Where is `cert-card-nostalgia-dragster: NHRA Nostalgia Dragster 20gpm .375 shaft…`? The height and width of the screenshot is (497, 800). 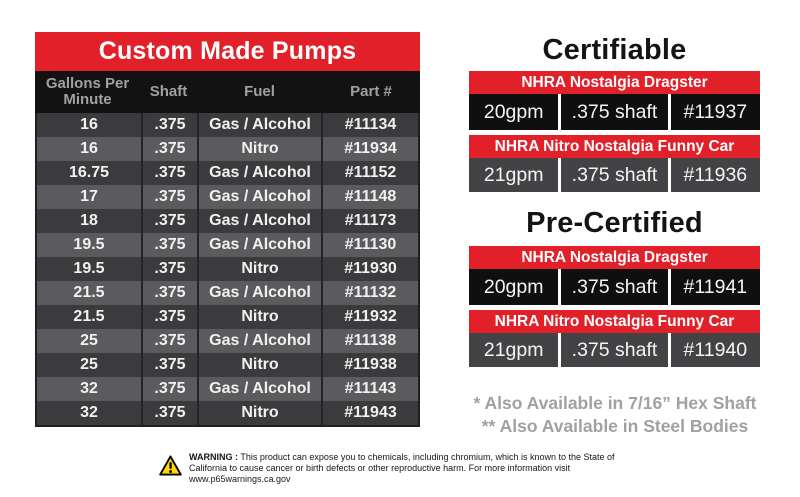
cert-card-nostalgia-dragster: NHRA Nostalgia Dragster 20gpm .375 shaft… is located at coordinates (614, 100).